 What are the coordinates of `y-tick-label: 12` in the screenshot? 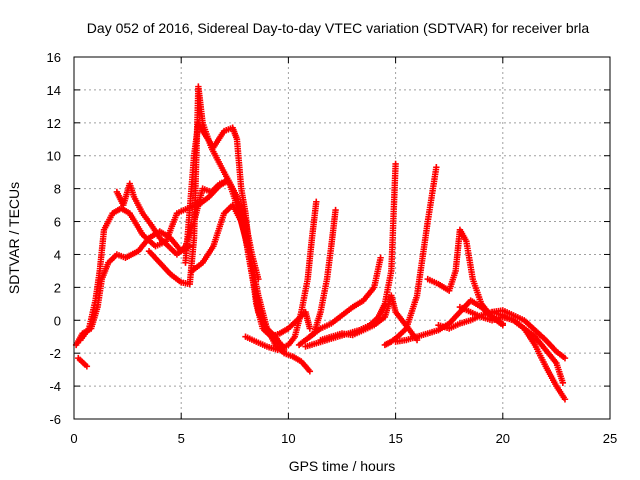 It's located at (54, 123).